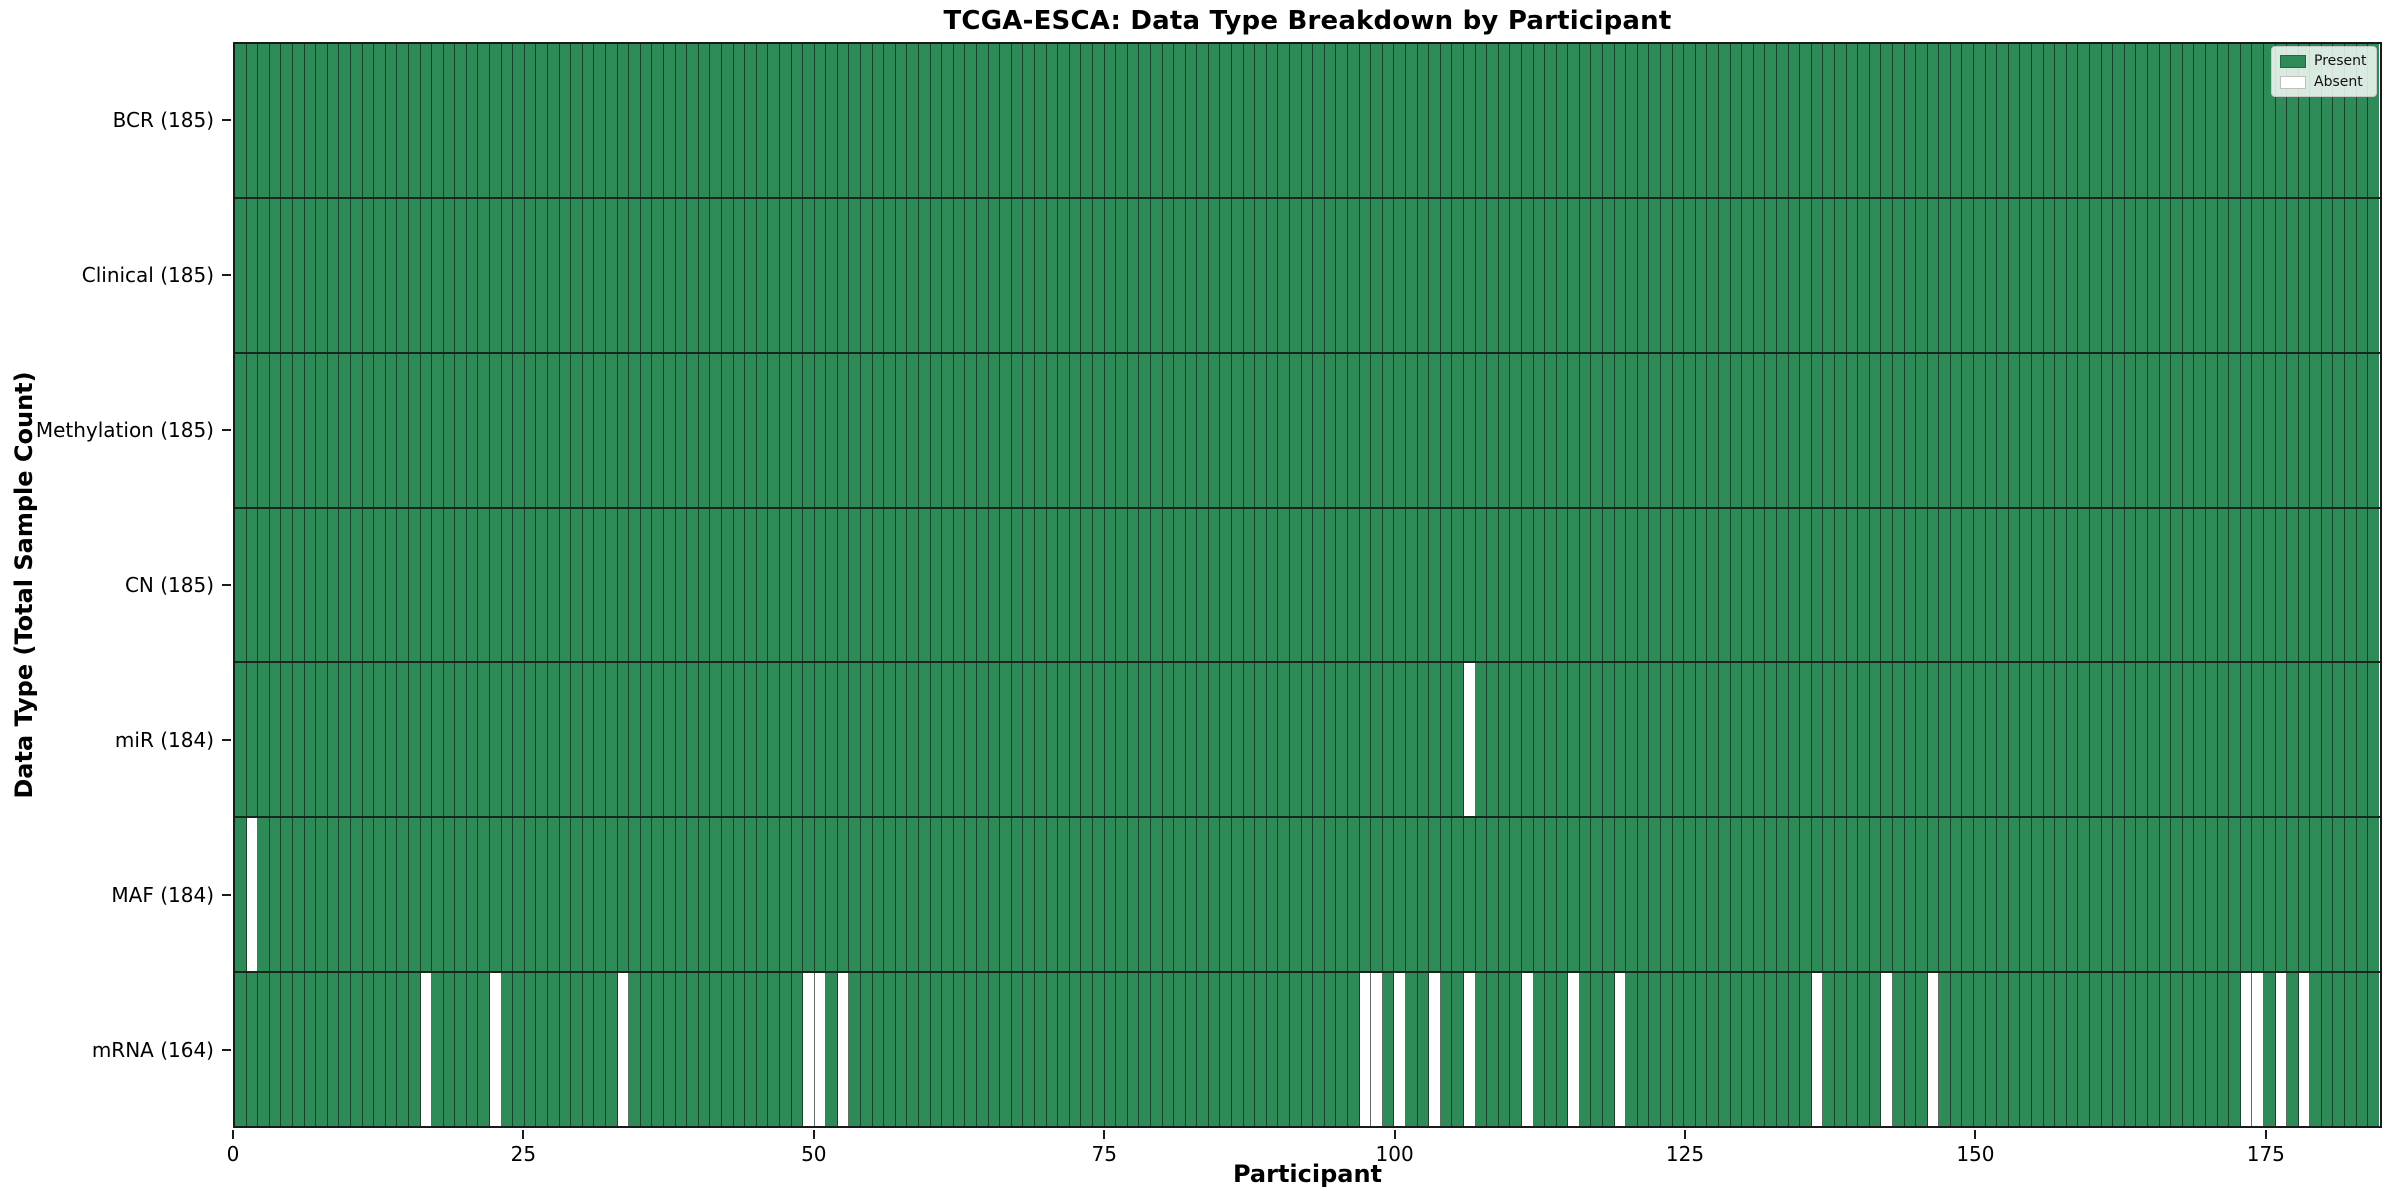 The image size is (2400, 1200). I want to click on y-tick-mark, so click(226, 895).